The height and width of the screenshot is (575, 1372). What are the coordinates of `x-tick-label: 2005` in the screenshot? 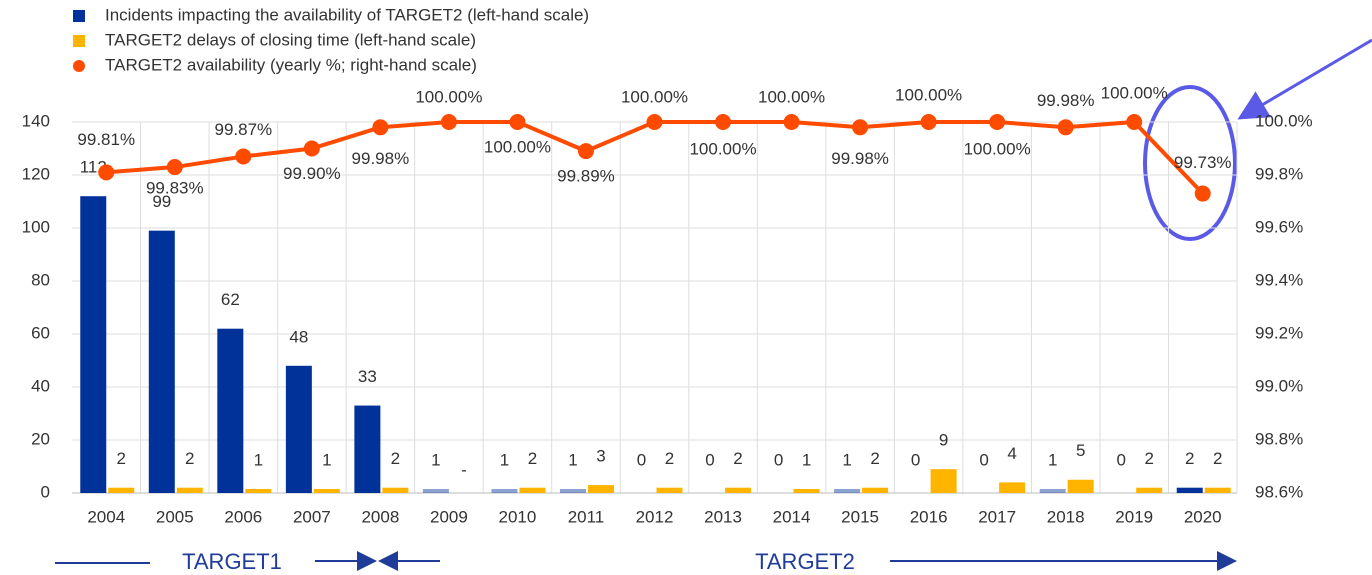 It's located at (175, 516).